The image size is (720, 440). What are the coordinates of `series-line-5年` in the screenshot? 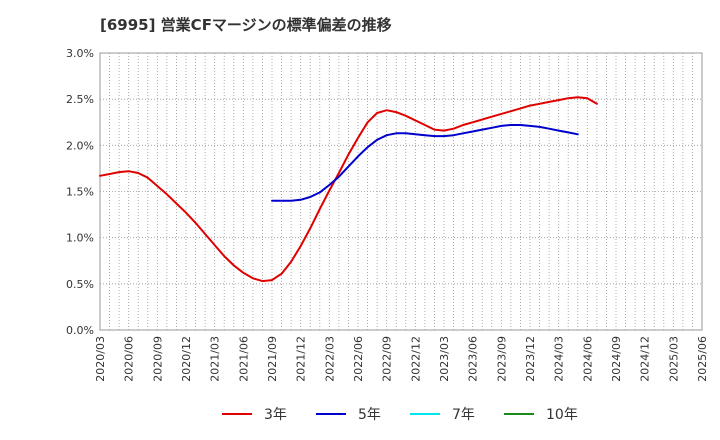 It's located at (425, 163).